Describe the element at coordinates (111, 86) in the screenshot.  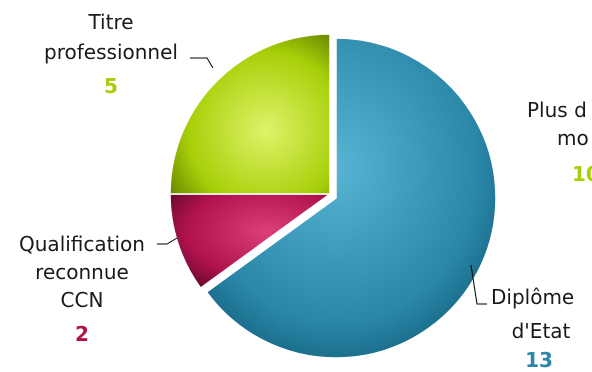
I see `value-titre: 5` at that location.